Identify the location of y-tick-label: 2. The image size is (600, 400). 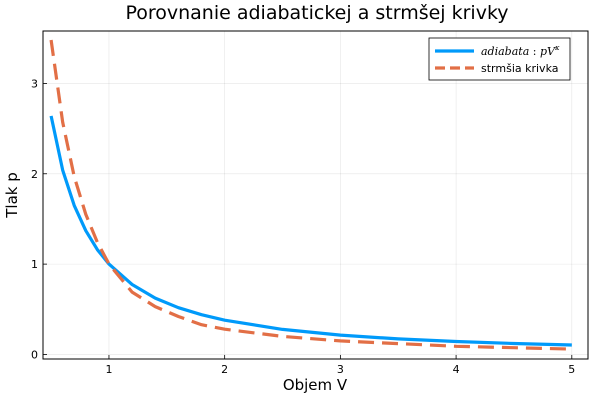
(34, 174).